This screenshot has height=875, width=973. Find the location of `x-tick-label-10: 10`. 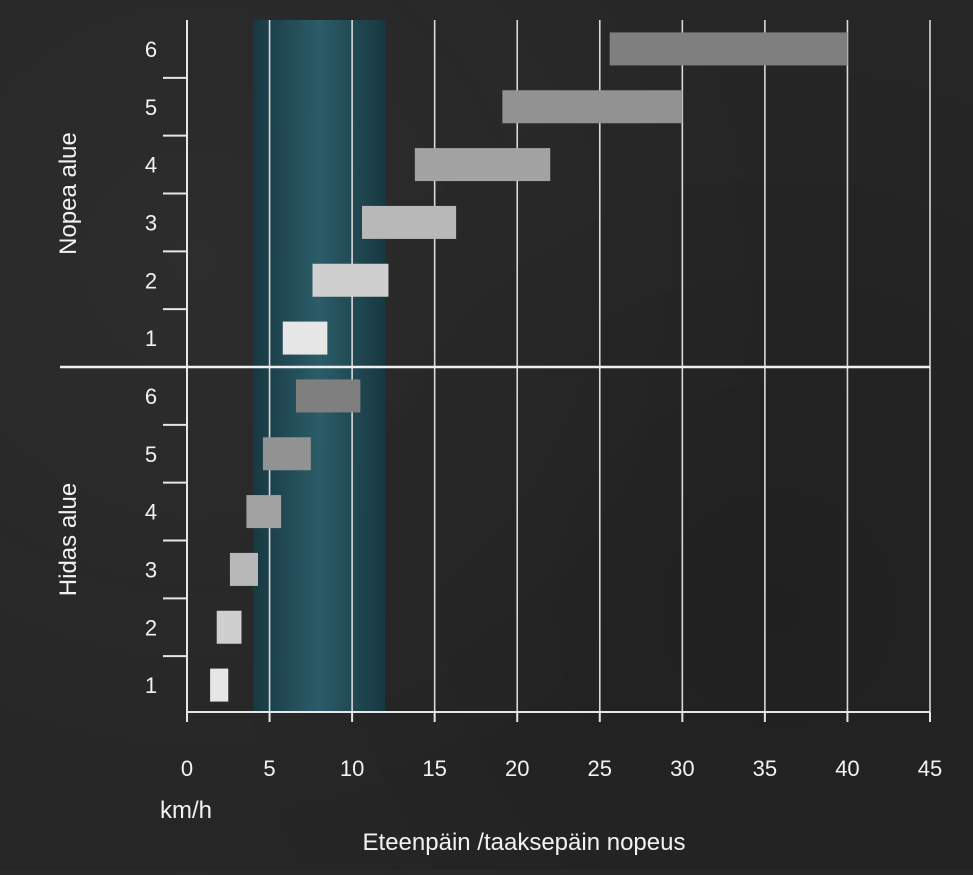

x-tick-label-10: 10 is located at coordinates (352, 768).